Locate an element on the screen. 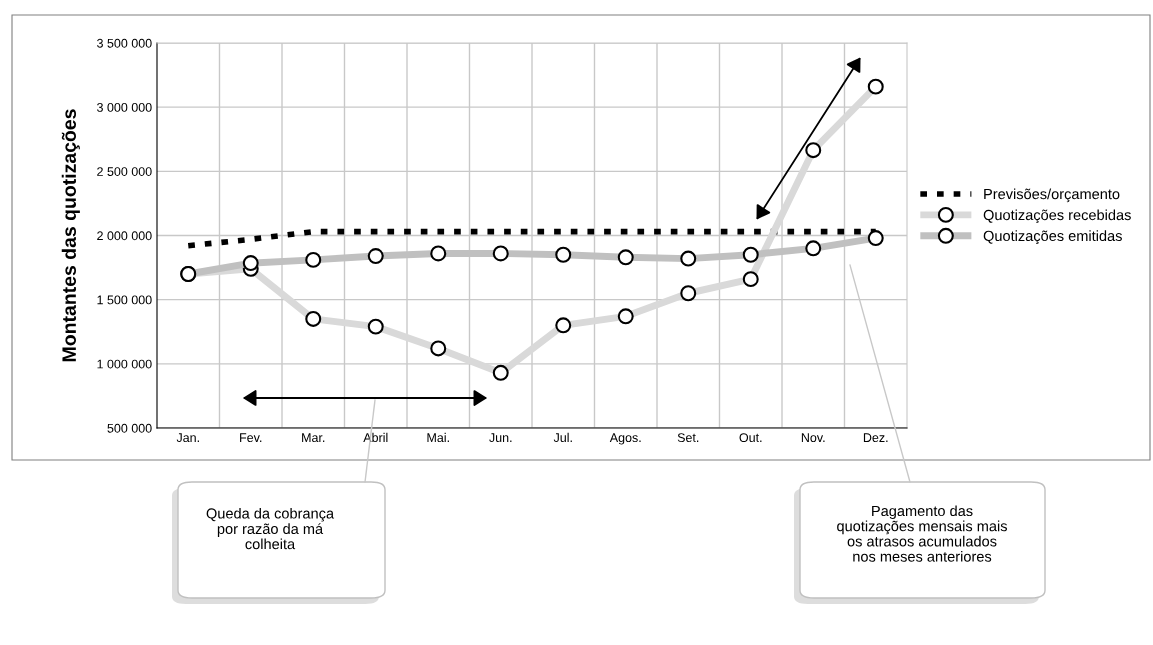 Image resolution: width=1153 pixels, height=645 pixels. x-tick-label: Set. is located at coordinates (688, 438).